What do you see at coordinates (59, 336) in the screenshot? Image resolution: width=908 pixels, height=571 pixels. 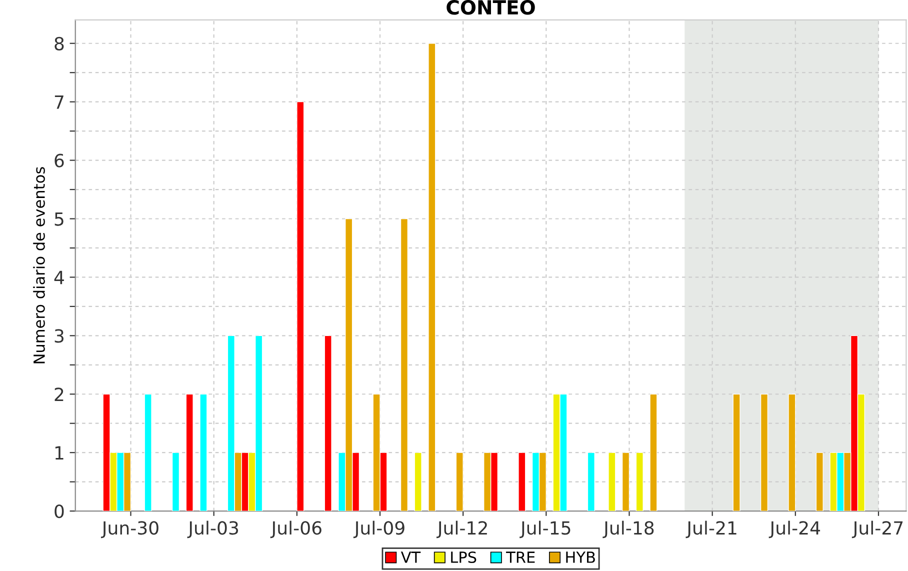 I see `y-tick-label: 3` at bounding box center [59, 336].